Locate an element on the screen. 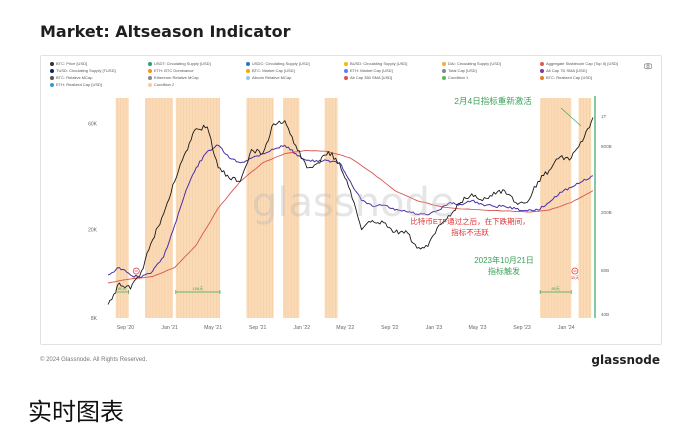 The image size is (700, 447). legend-item: ETH: Market Cap [USD] is located at coordinates (368, 71).